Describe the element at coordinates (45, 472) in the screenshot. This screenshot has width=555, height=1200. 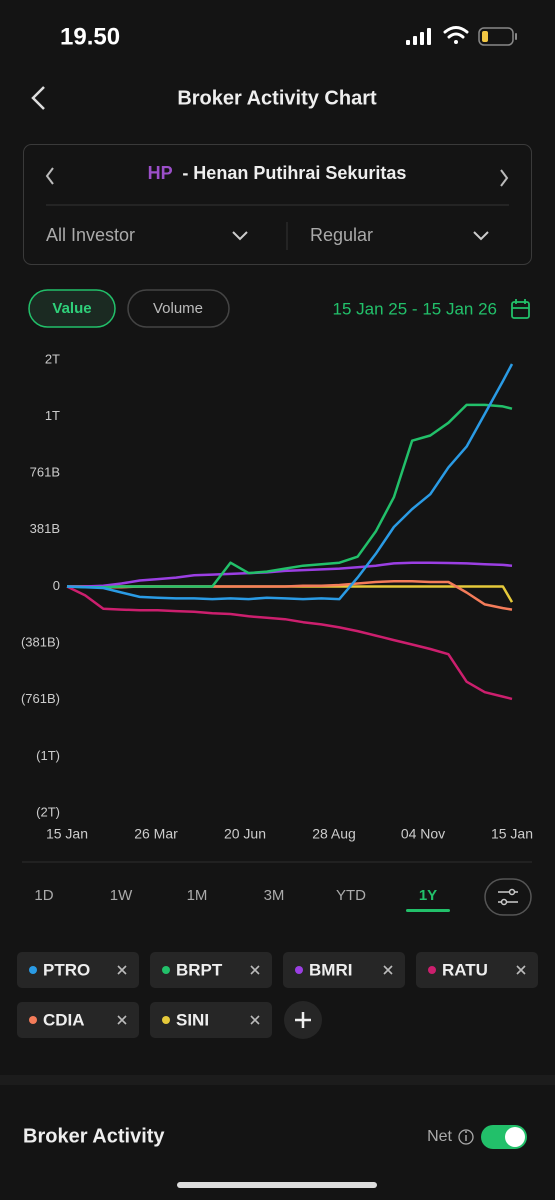
I see `y-tick-label: 761B` at that location.